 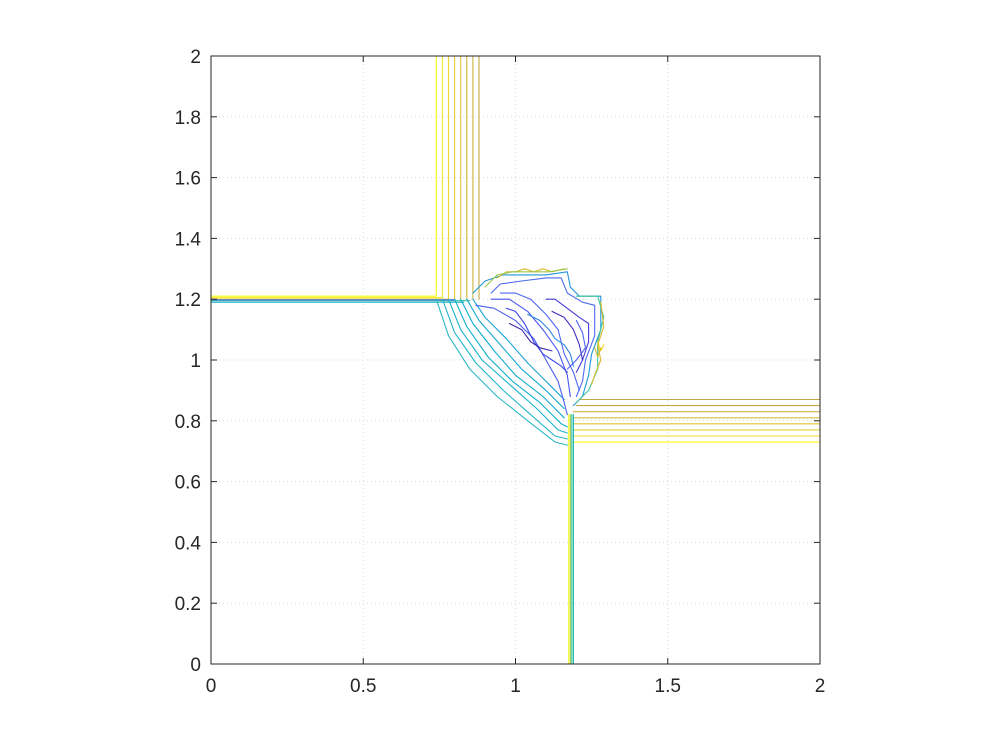 I want to click on y-tick-label: 0, so click(x=195, y=665).